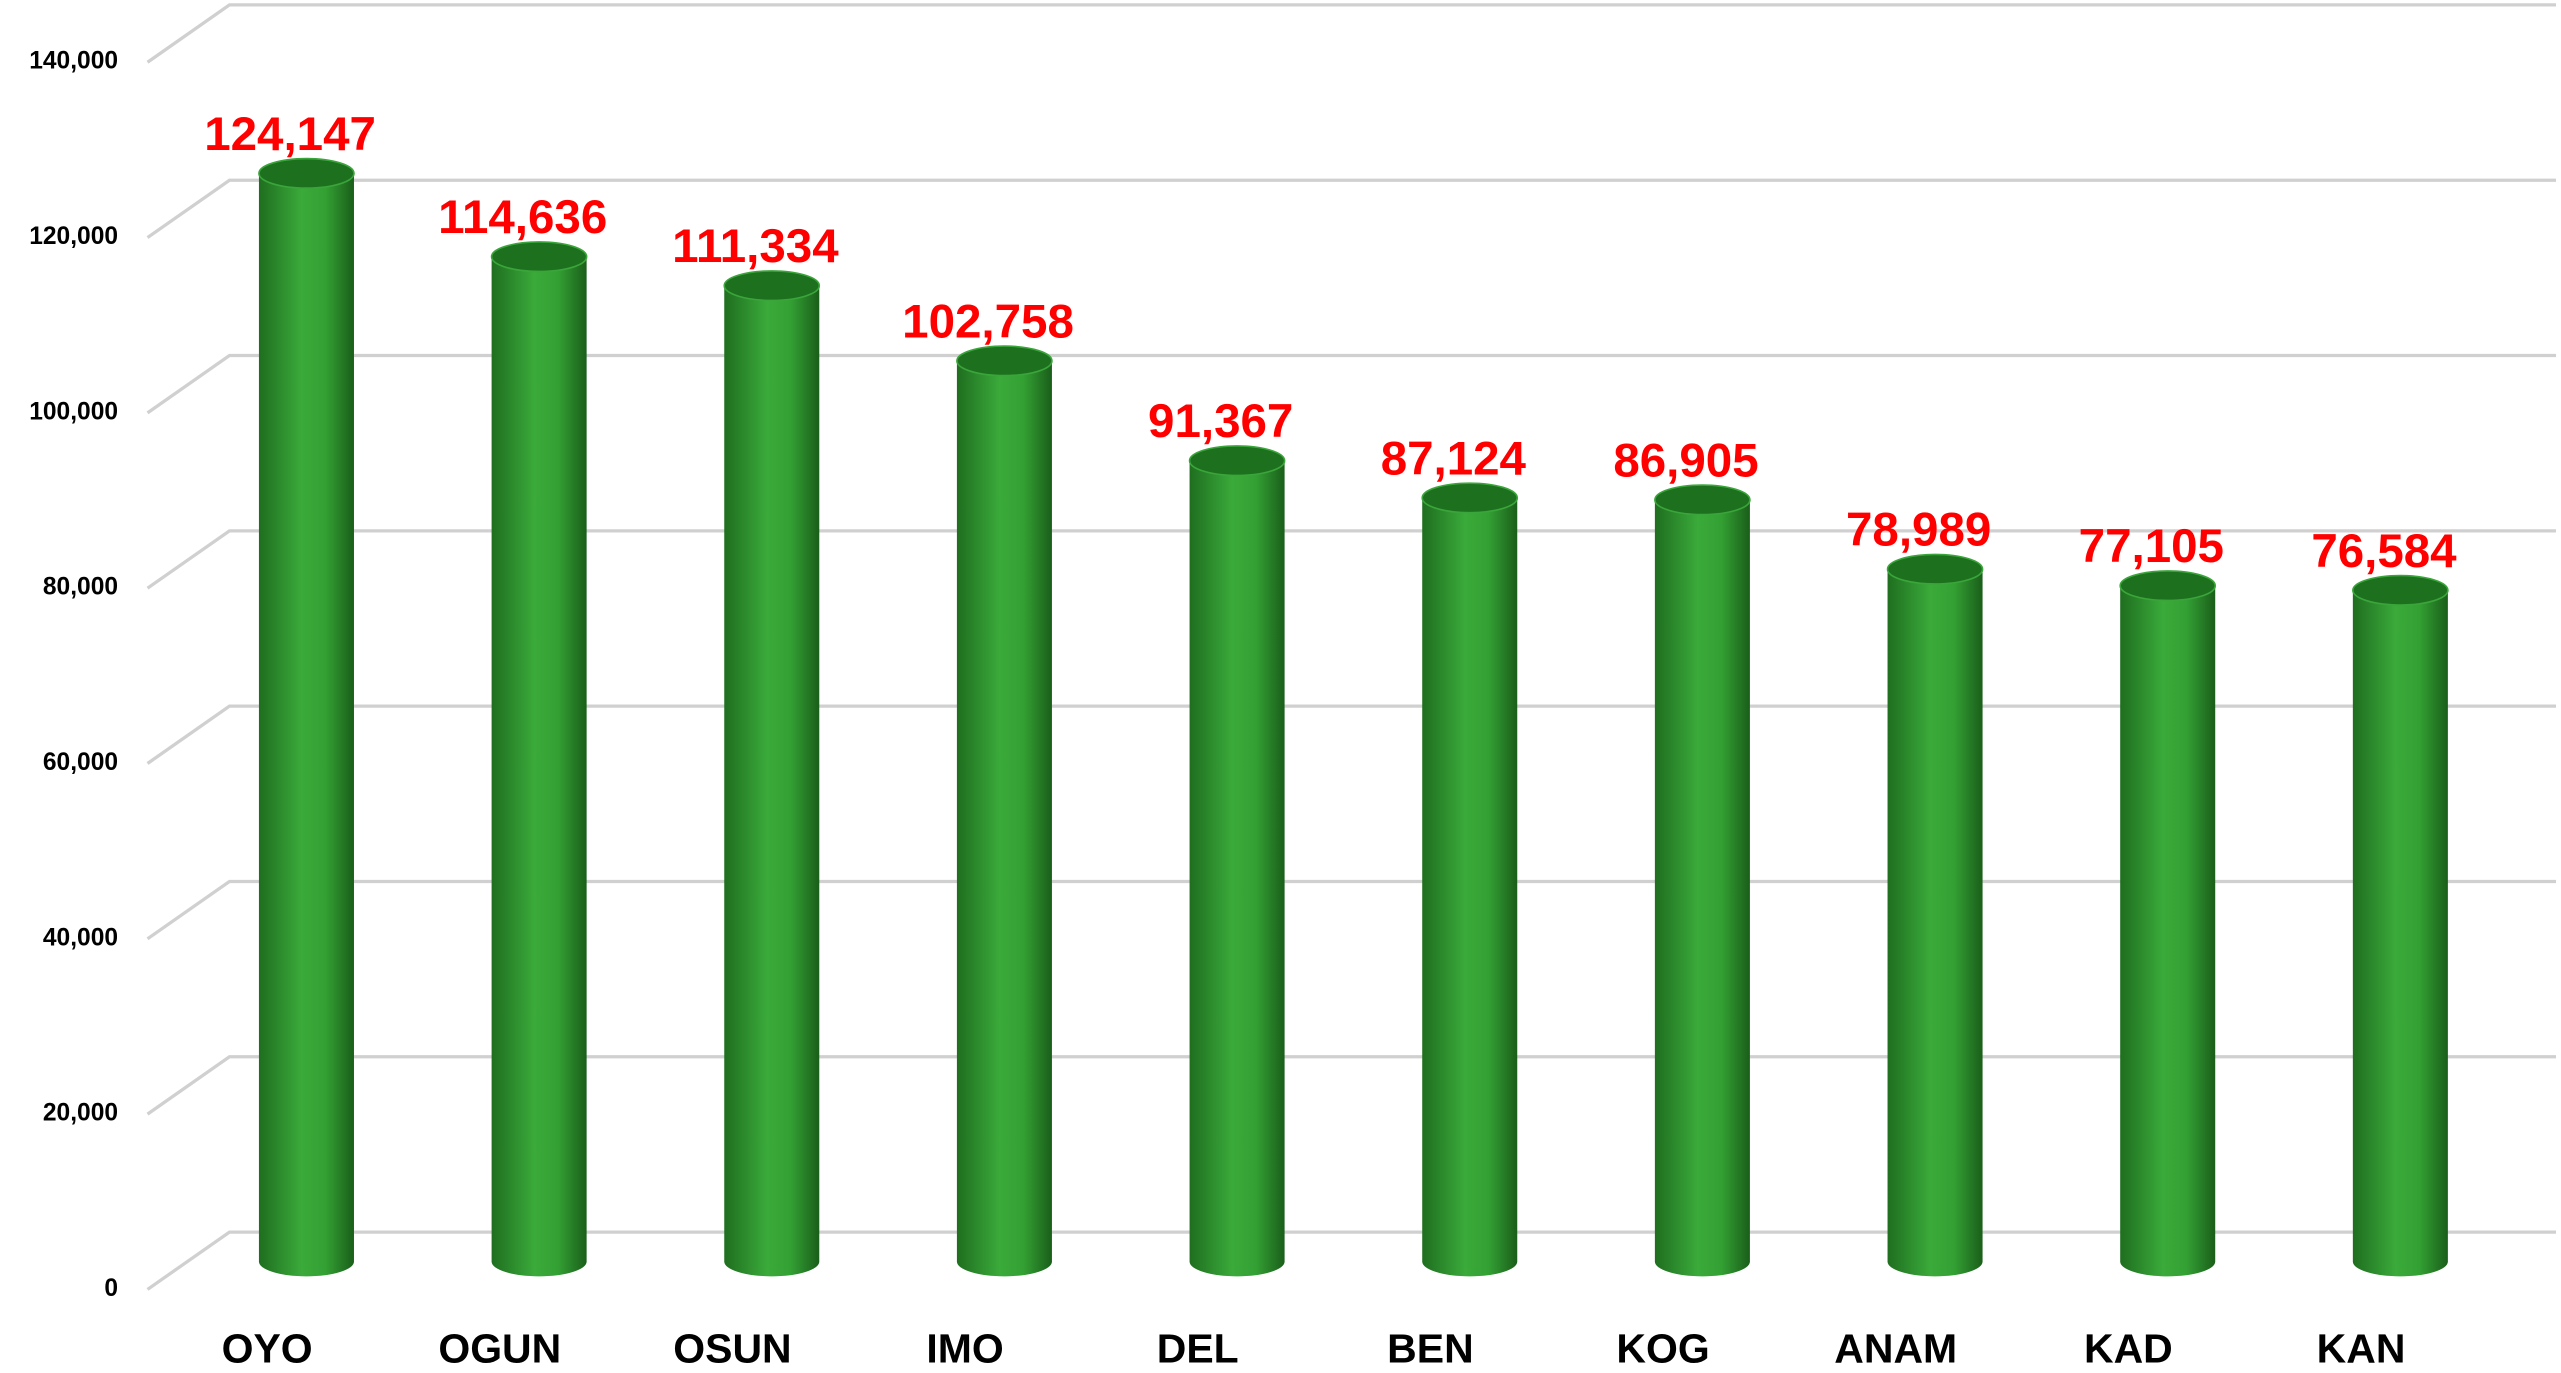  What do you see at coordinates (988, 321) in the screenshot?
I see `value-label: 102,758` at bounding box center [988, 321].